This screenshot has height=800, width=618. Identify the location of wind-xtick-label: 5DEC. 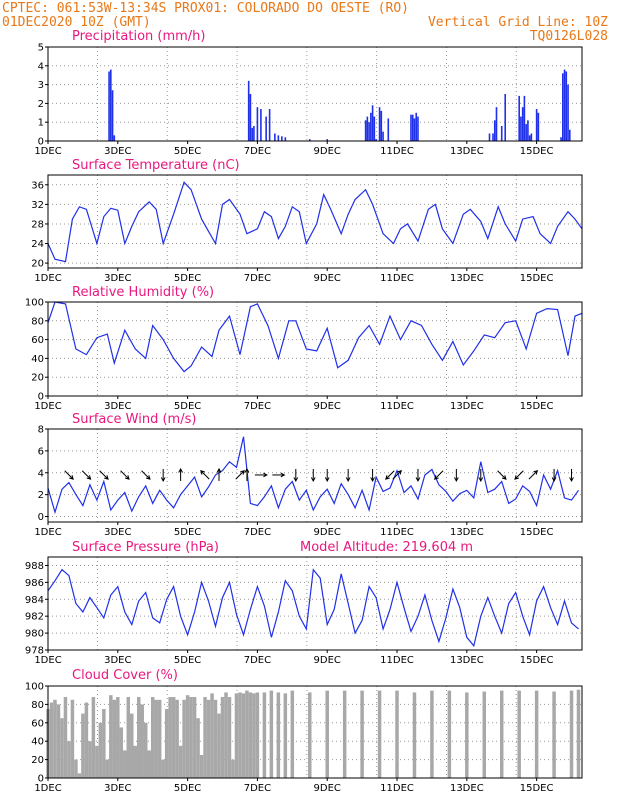
(187, 532).